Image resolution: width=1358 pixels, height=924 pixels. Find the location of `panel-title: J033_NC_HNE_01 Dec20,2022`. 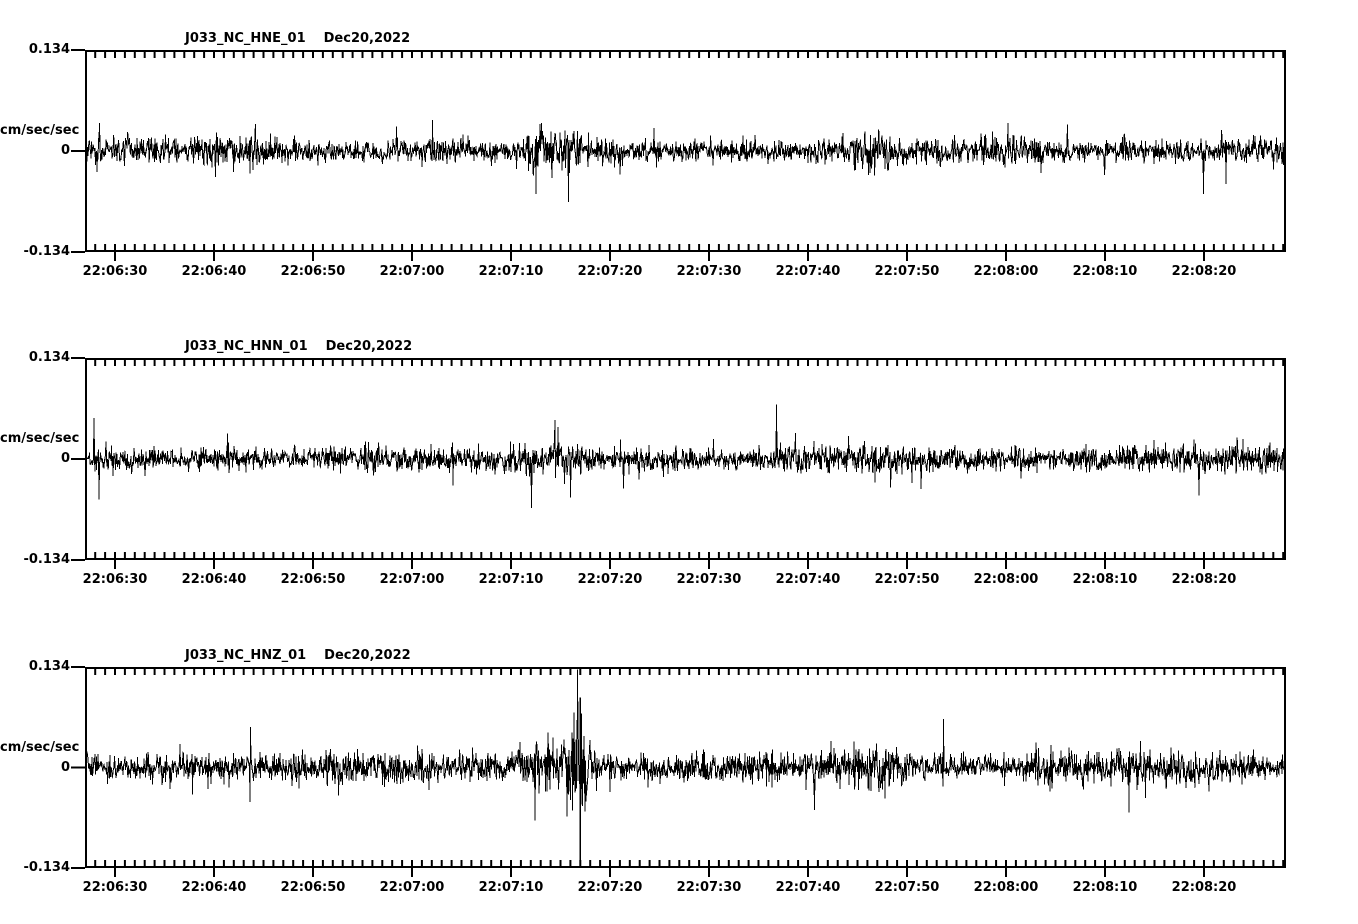

panel-title: J033_NC_HNE_01 Dec20,2022 is located at coordinates (297, 38).